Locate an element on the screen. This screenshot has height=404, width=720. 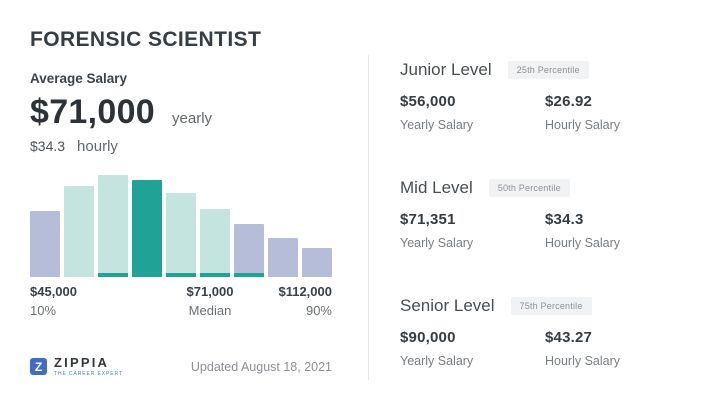
tick-median: $71,000 Median is located at coordinates (210, 301).